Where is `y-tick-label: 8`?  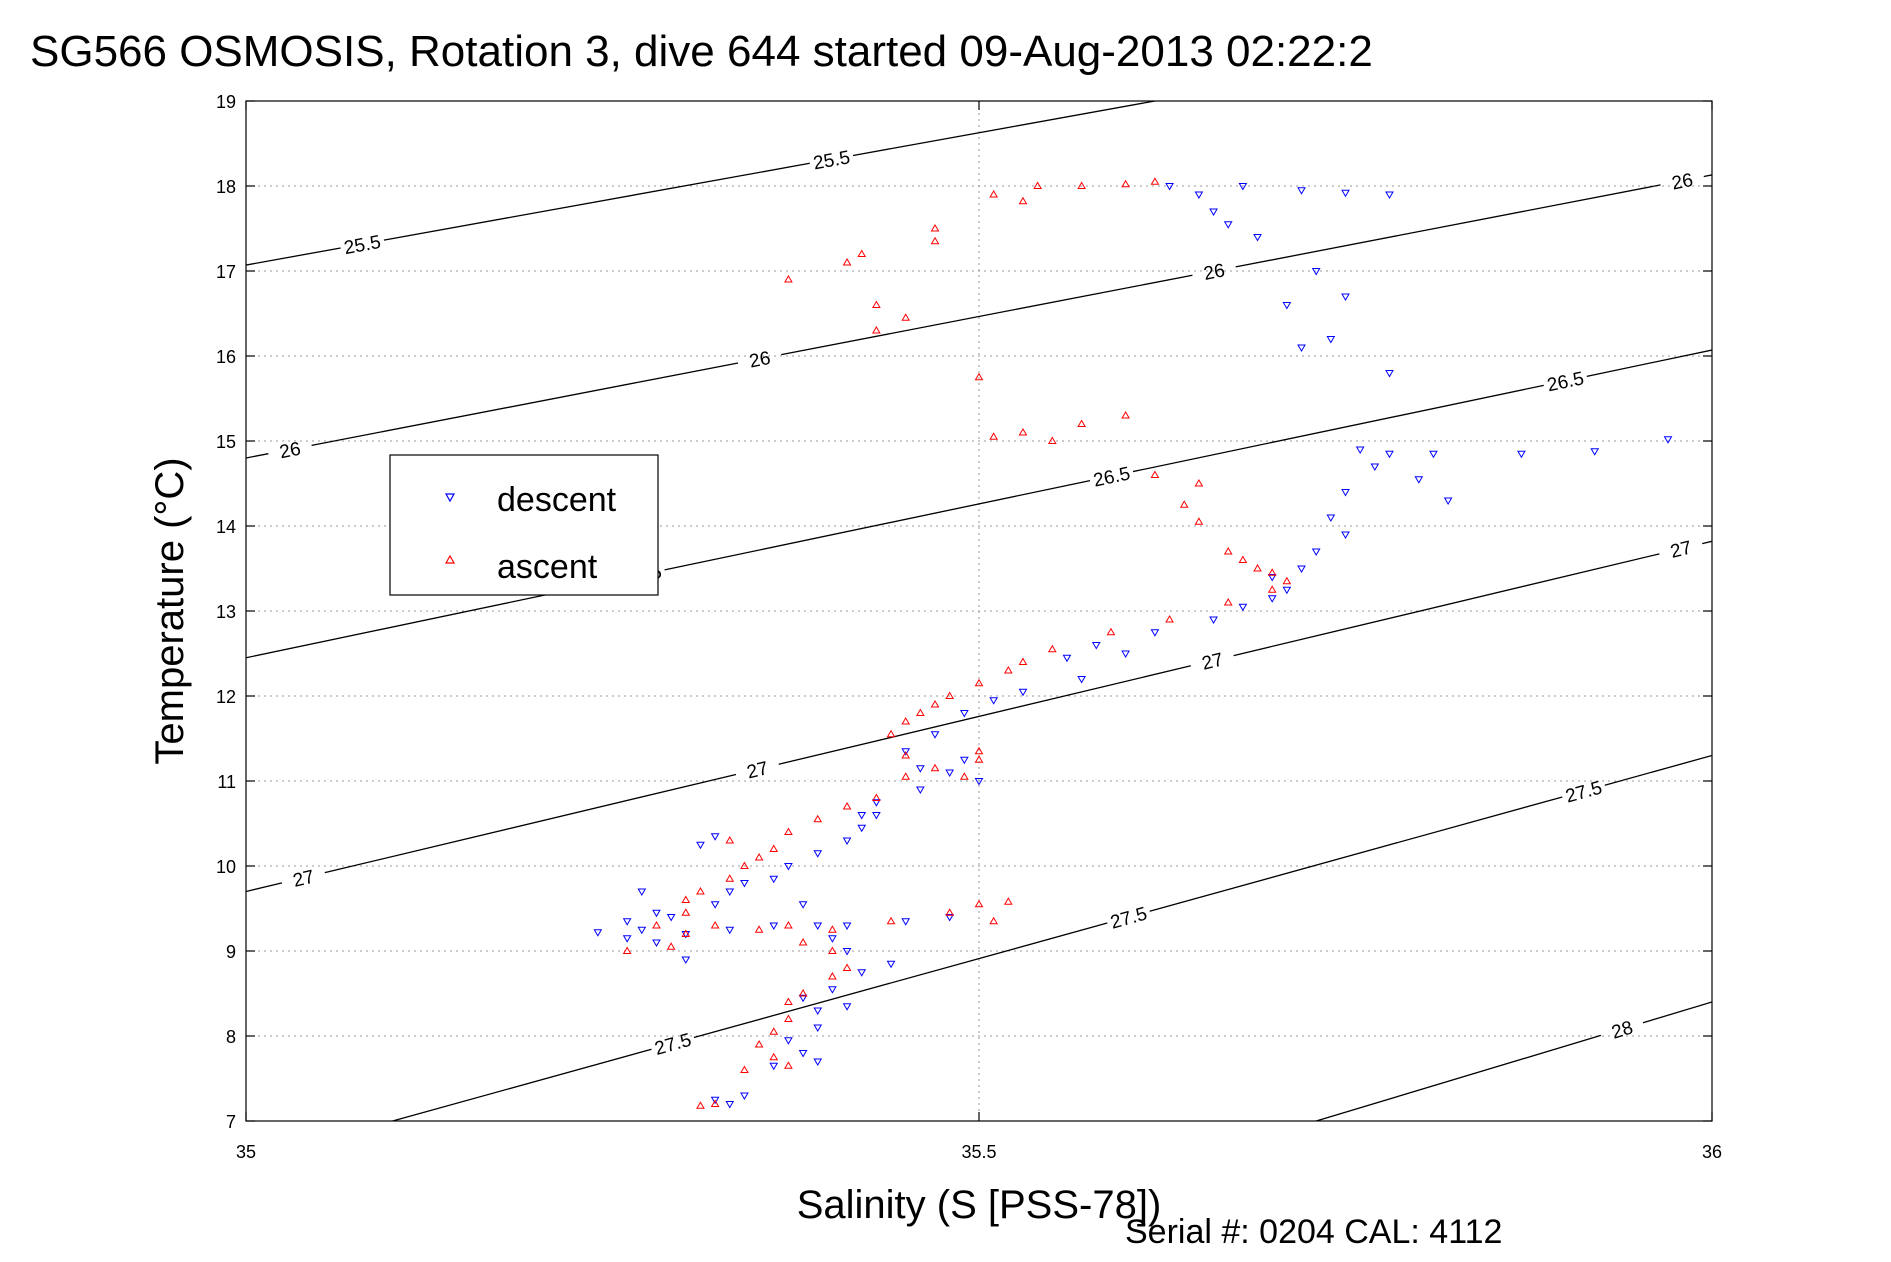 y-tick-label: 8 is located at coordinates (231, 1037).